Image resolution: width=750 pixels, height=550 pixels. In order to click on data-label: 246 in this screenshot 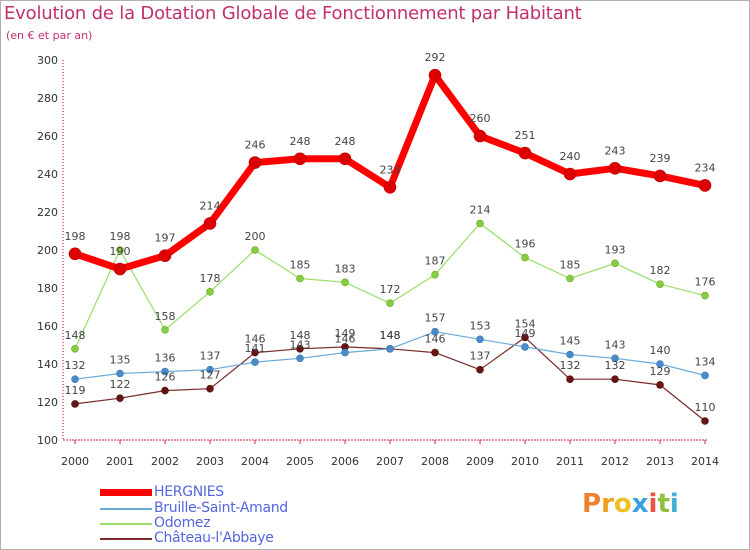, I will do `click(255, 145)`.